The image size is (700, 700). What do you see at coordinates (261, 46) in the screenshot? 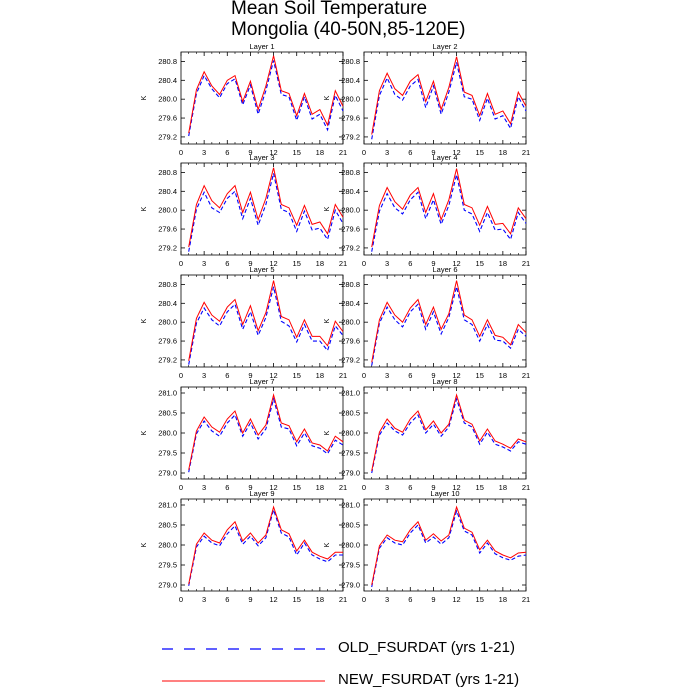
I see `panel-title: Layer 1` at bounding box center [261, 46].